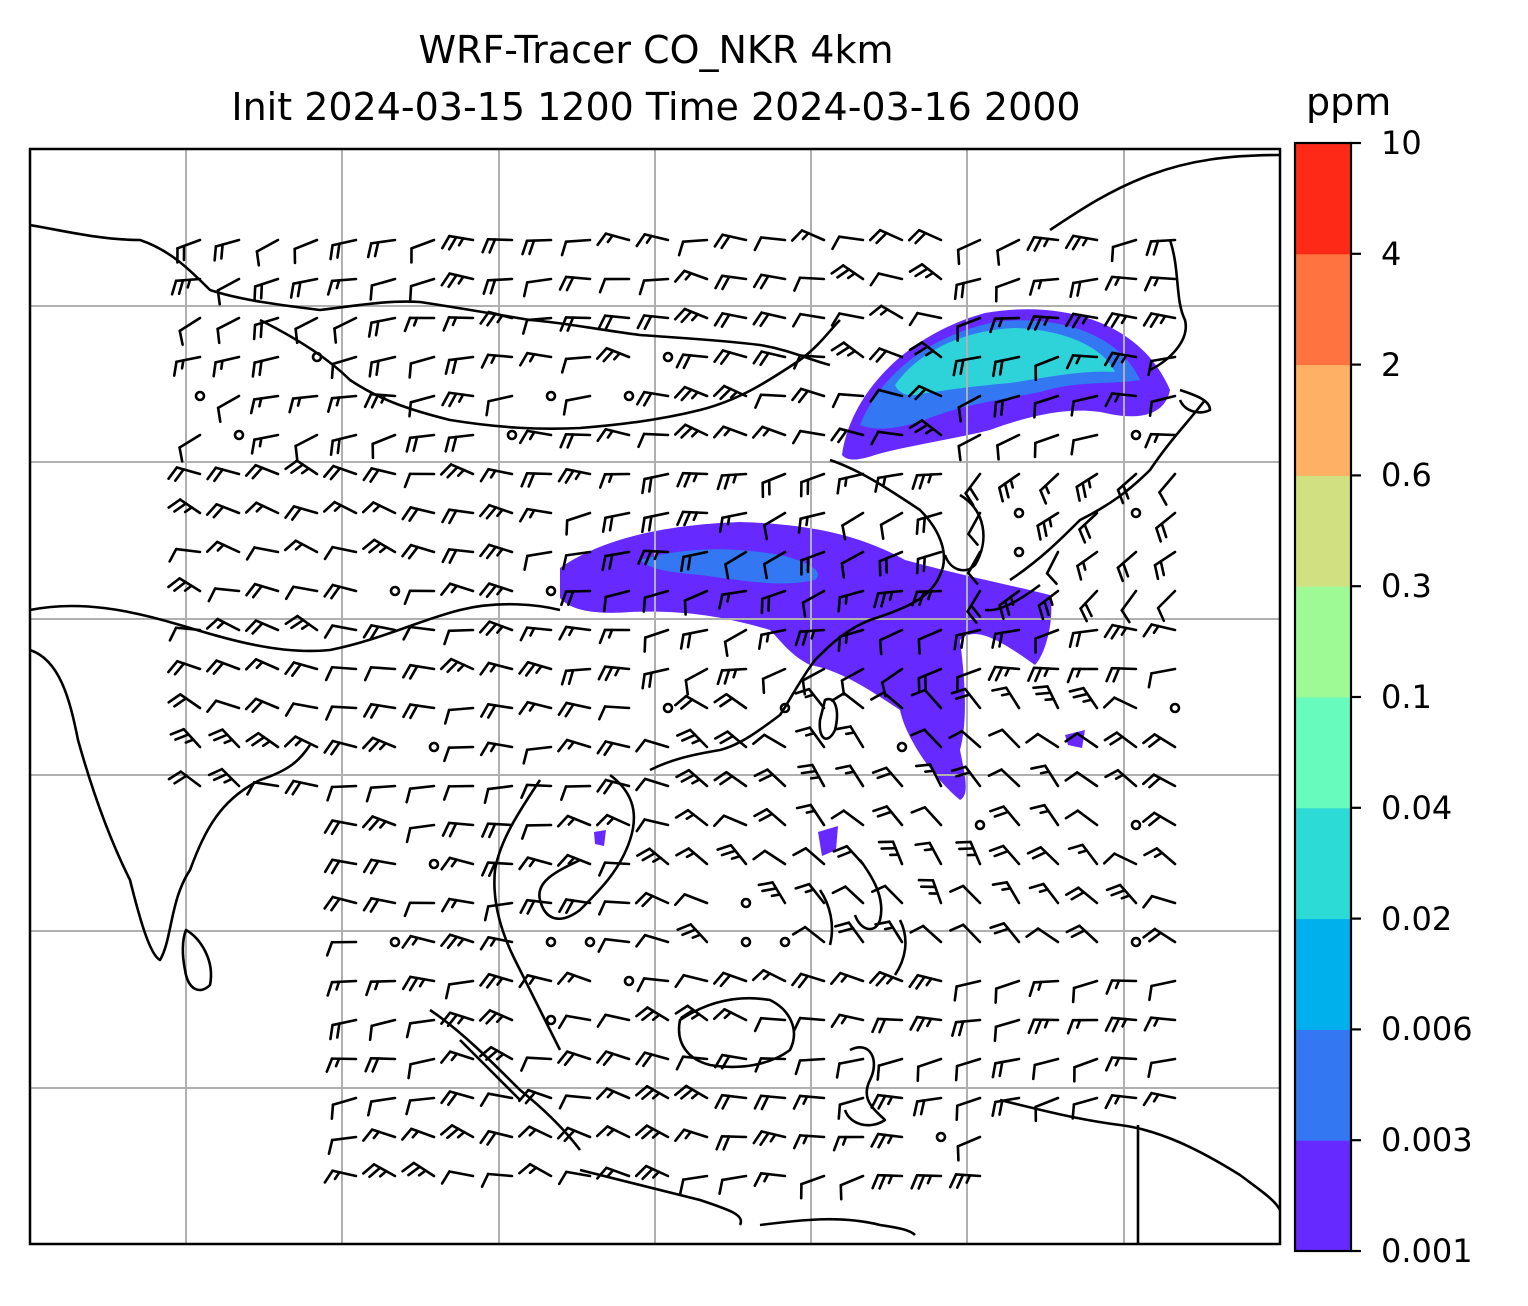 The height and width of the screenshot is (1306, 1528). What do you see at coordinates (661, 1197) in the screenshot?
I see `coastline-java` at bounding box center [661, 1197].